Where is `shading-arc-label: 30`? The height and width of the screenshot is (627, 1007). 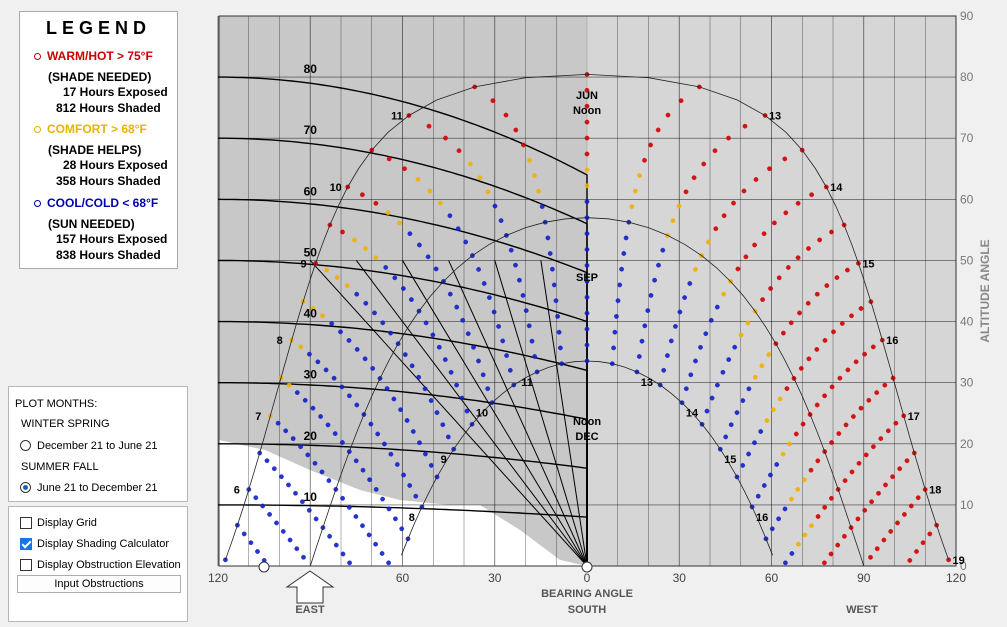 shading-arc-label: 30 is located at coordinates (311, 375).